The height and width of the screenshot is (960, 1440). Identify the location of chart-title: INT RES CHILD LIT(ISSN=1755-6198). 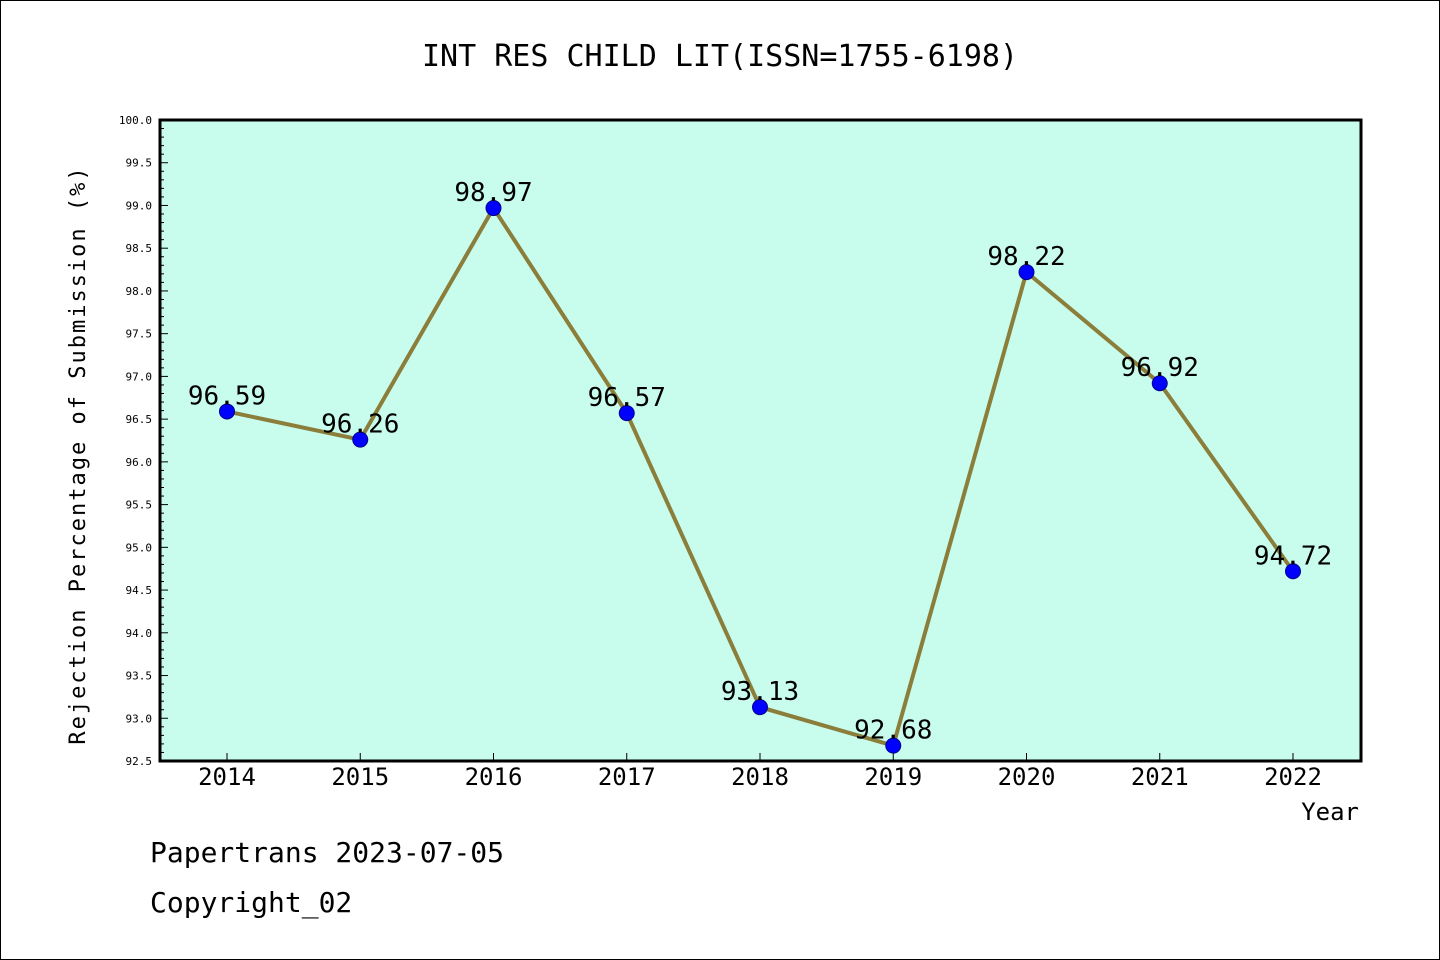
(720, 56).